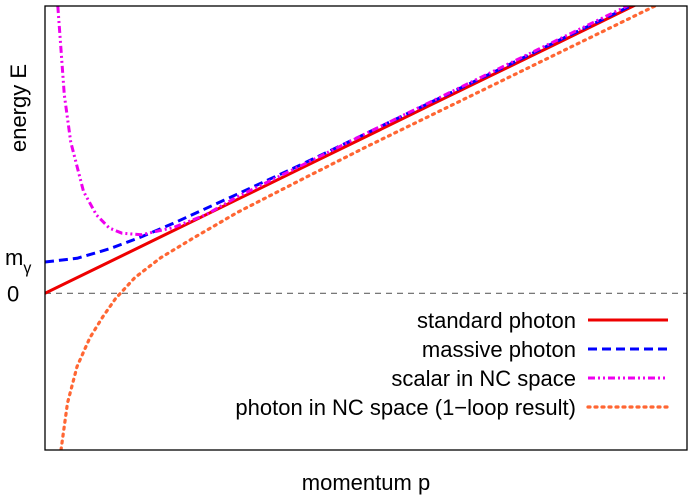 The width and height of the screenshot is (692, 499). I want to click on y-tick-label-mass: mγ, so click(18, 261).